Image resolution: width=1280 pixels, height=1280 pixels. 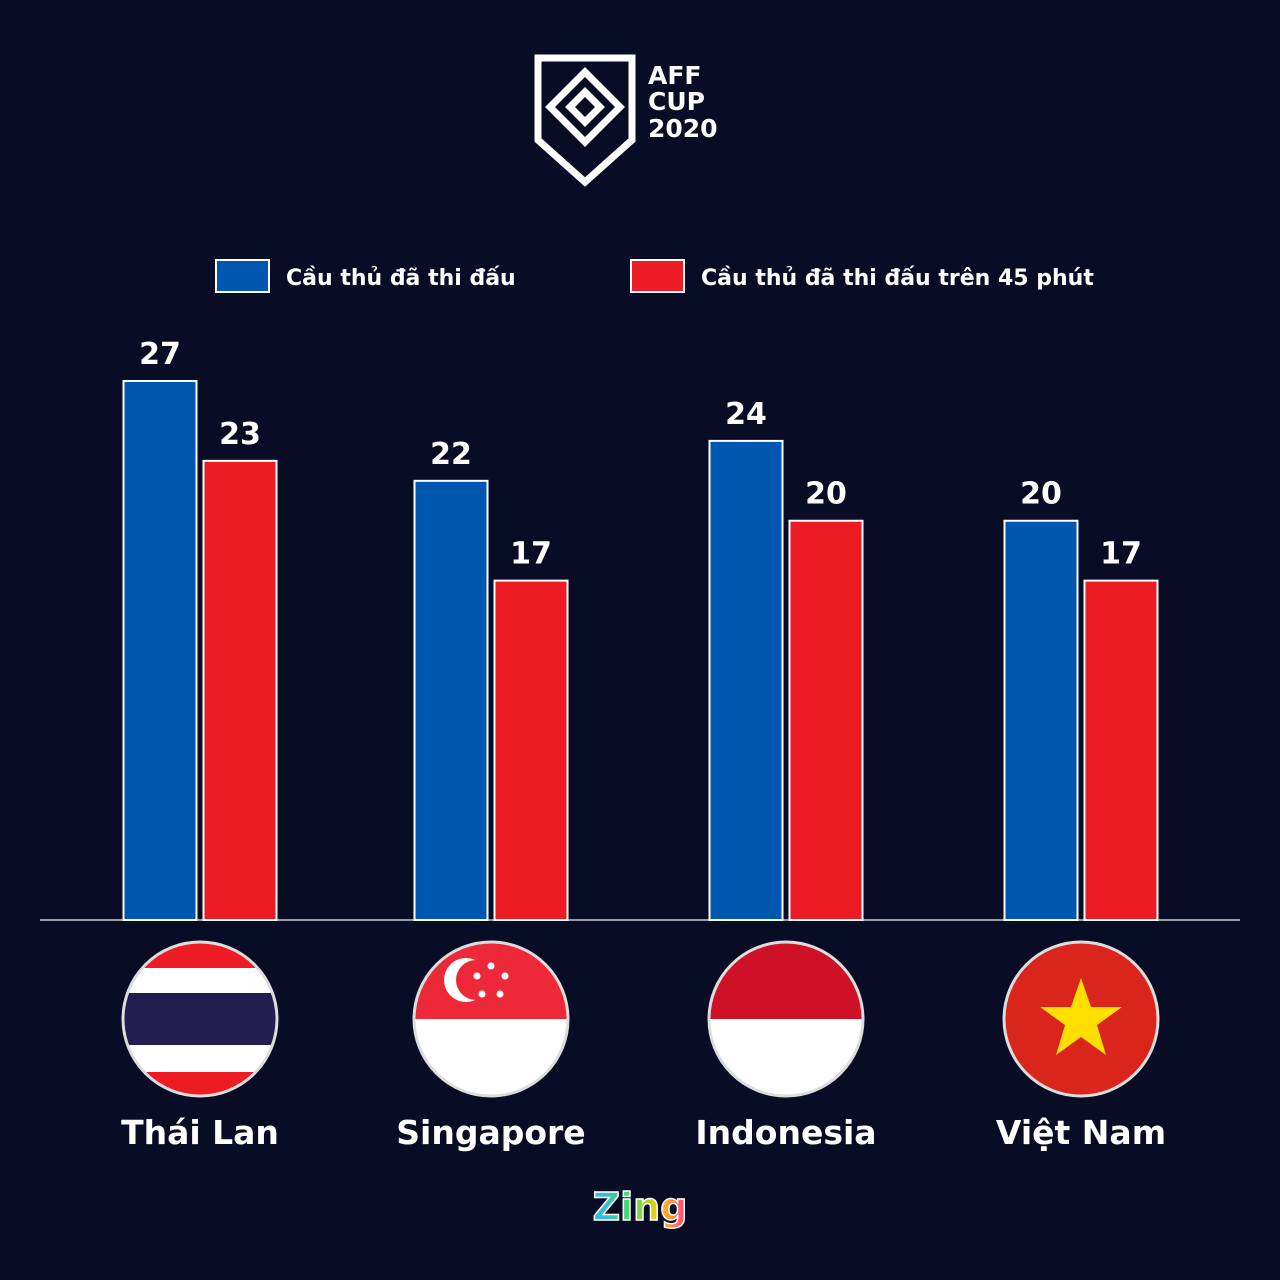 I want to click on value-label: 23, so click(x=240, y=434).